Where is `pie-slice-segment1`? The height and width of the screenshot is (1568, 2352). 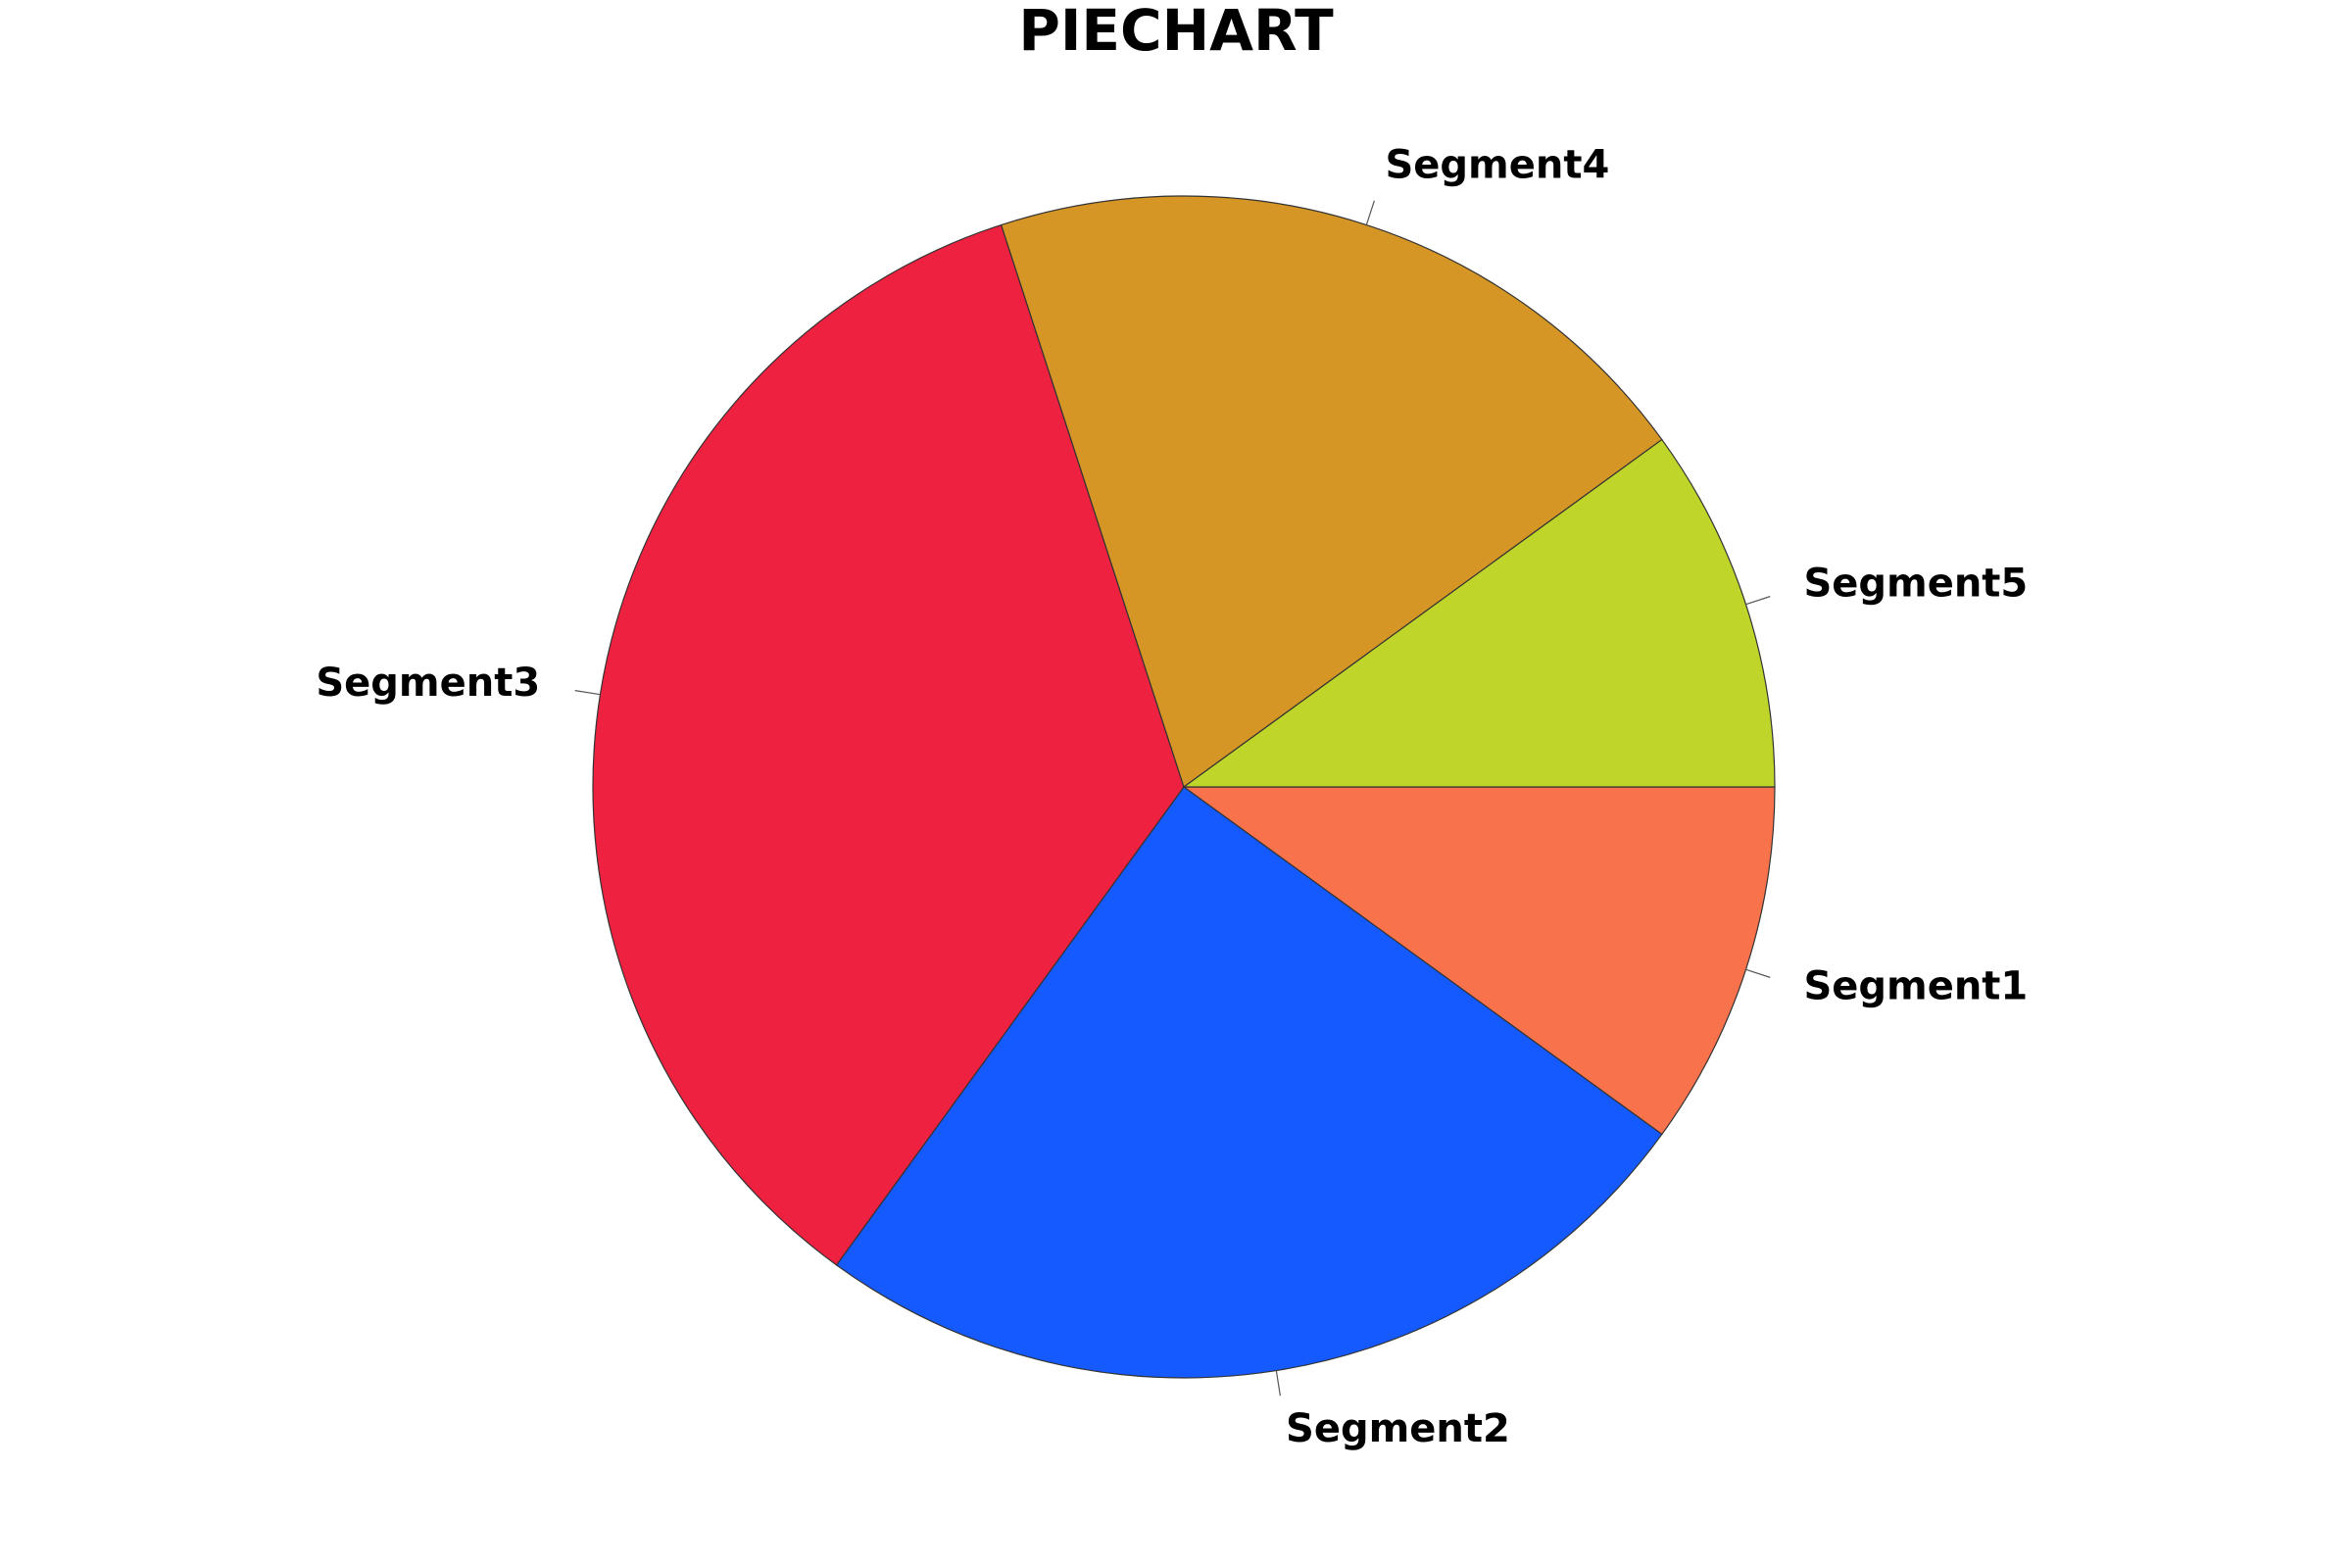
pie-slice-segment1 is located at coordinates (1479, 961).